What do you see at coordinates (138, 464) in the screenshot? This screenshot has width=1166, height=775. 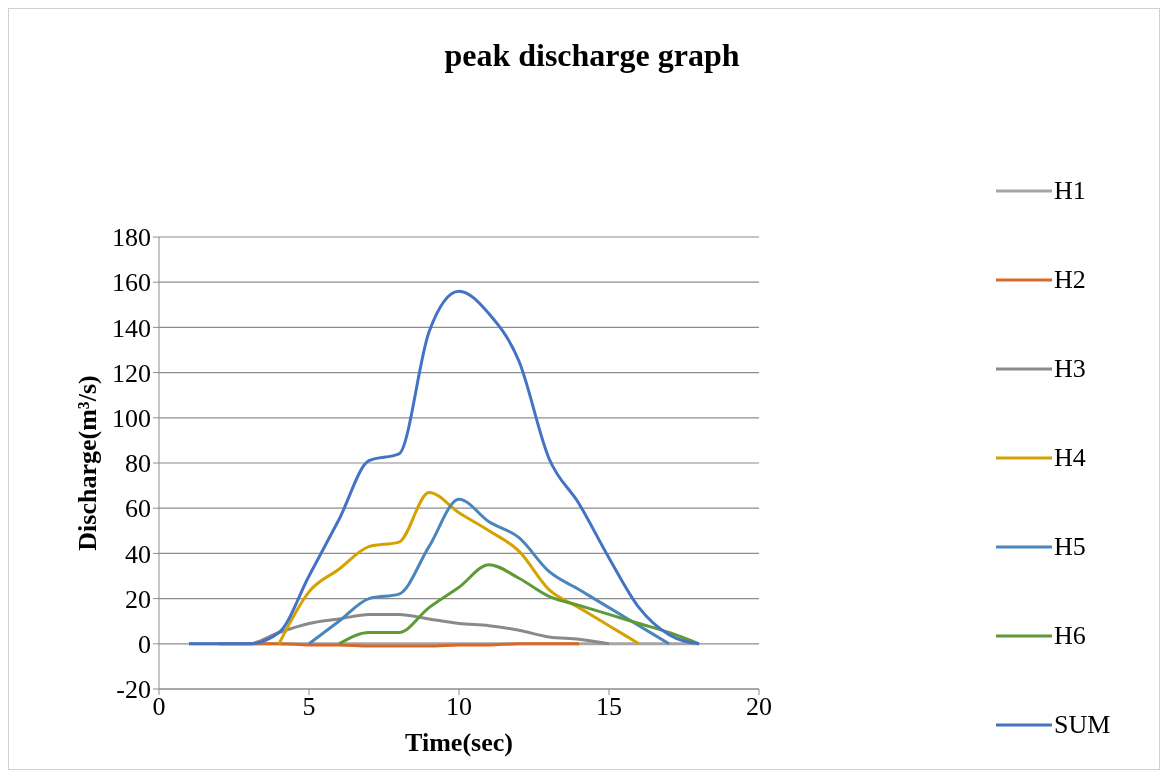 I see `y-tick-label: 80` at bounding box center [138, 464].